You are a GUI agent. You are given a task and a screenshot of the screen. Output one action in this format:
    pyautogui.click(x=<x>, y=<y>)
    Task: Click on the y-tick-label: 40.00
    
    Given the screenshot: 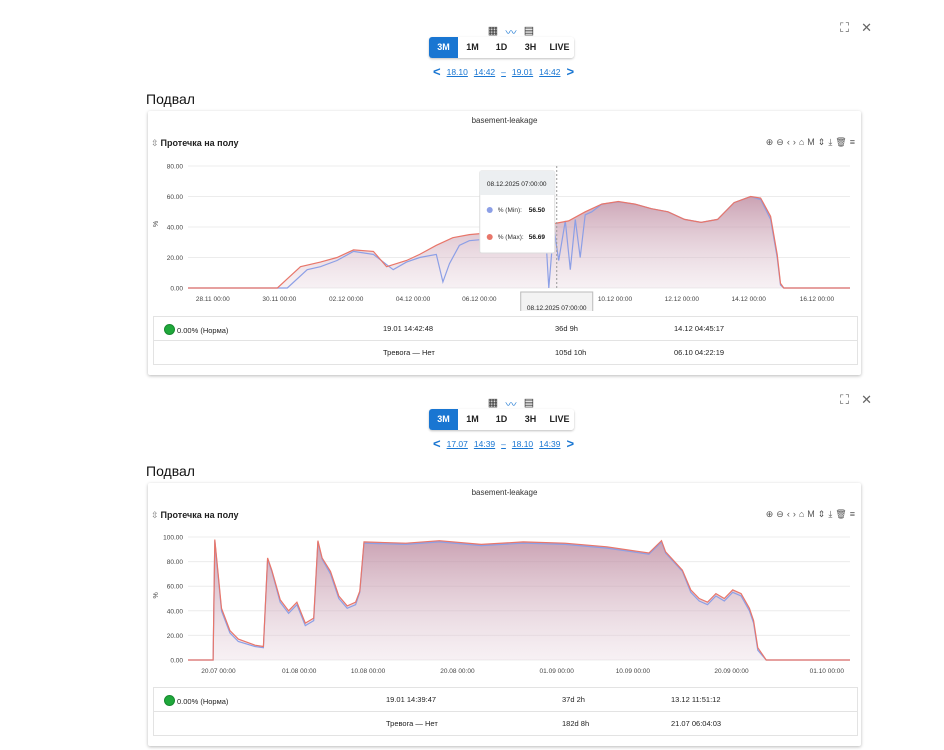 What is the action you would take?
    pyautogui.click(x=175, y=228)
    